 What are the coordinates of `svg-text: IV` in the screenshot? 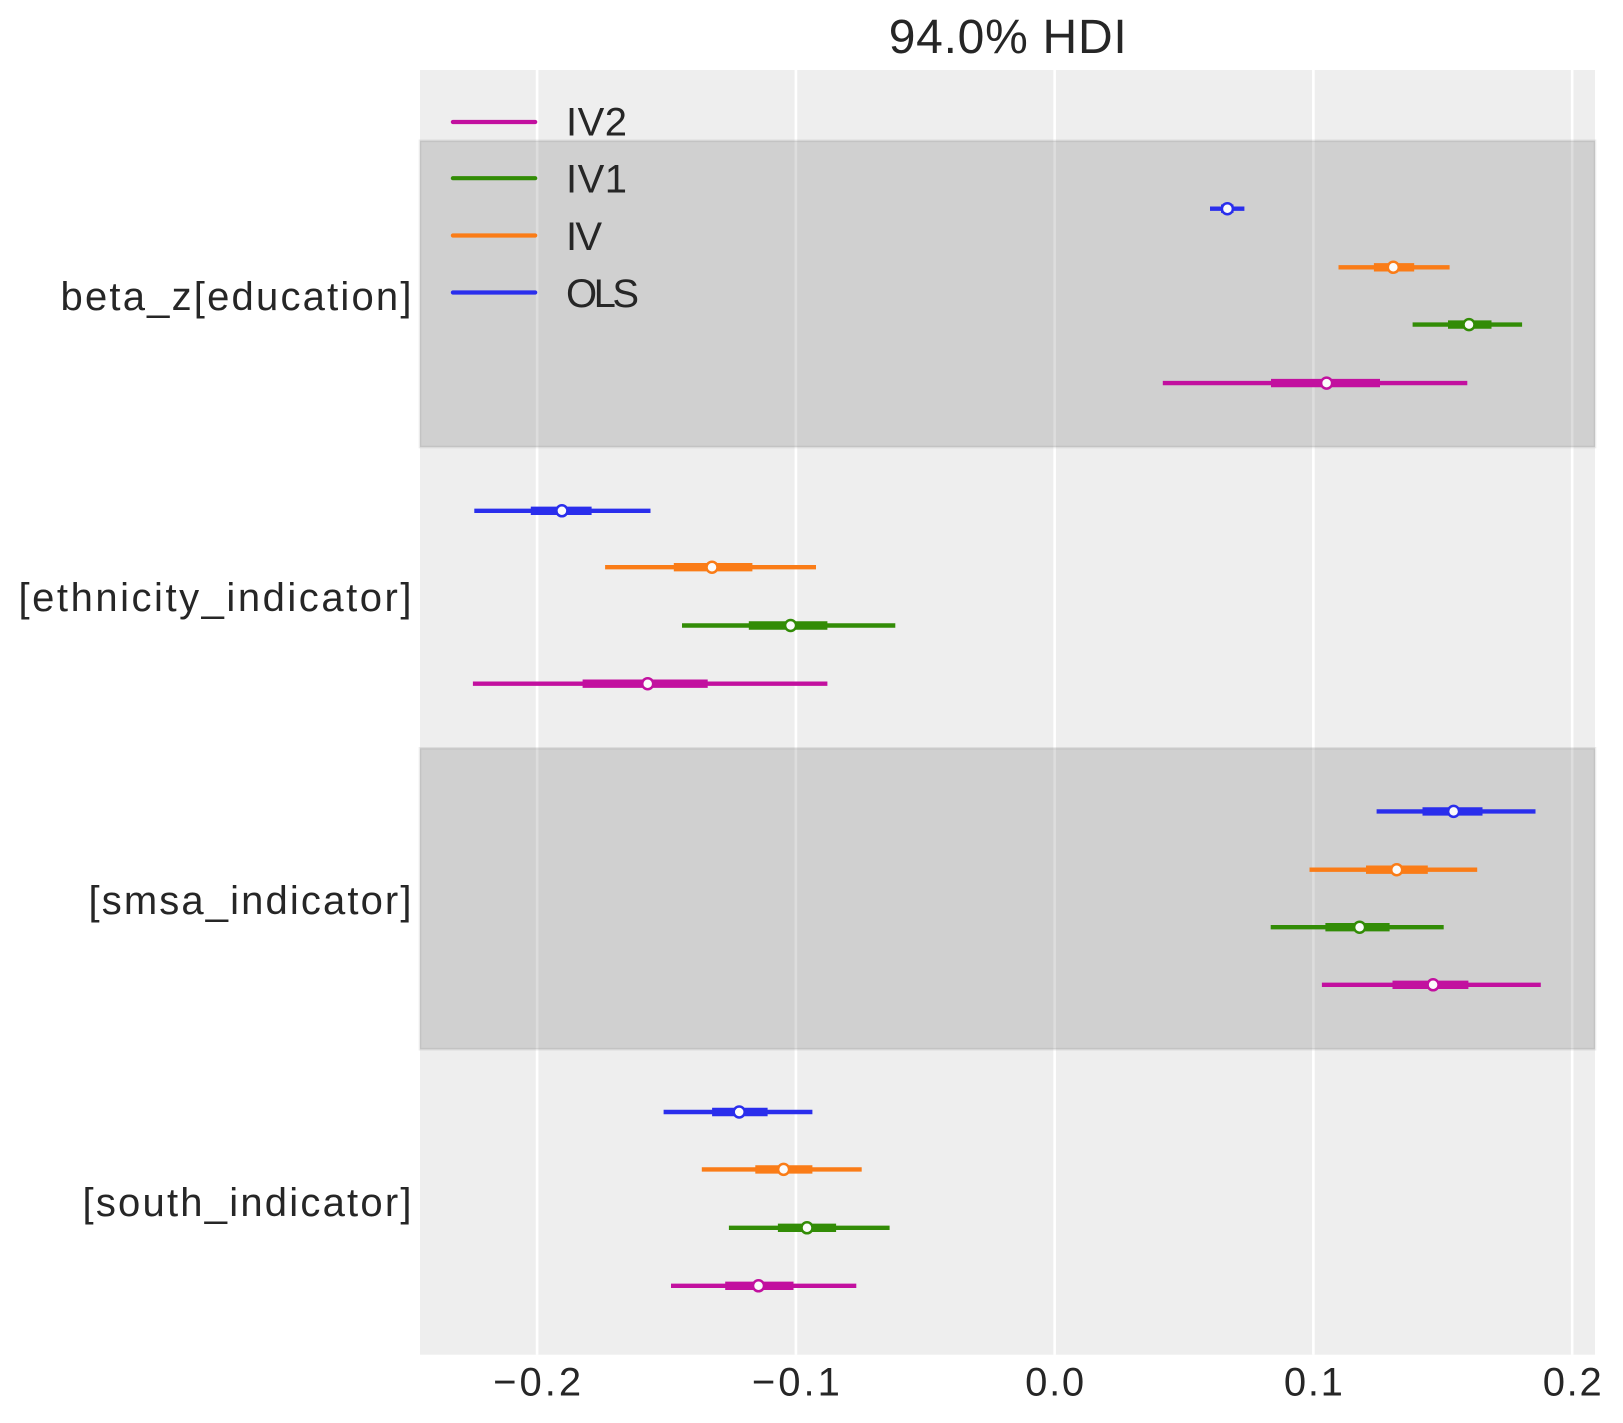 It's located at (584, 237).